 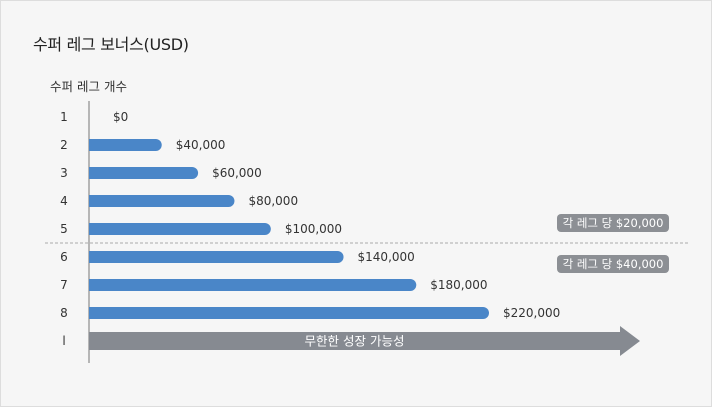 I want to click on rate-badge-label: 각 레그 당 $20,000, so click(x=613, y=223).